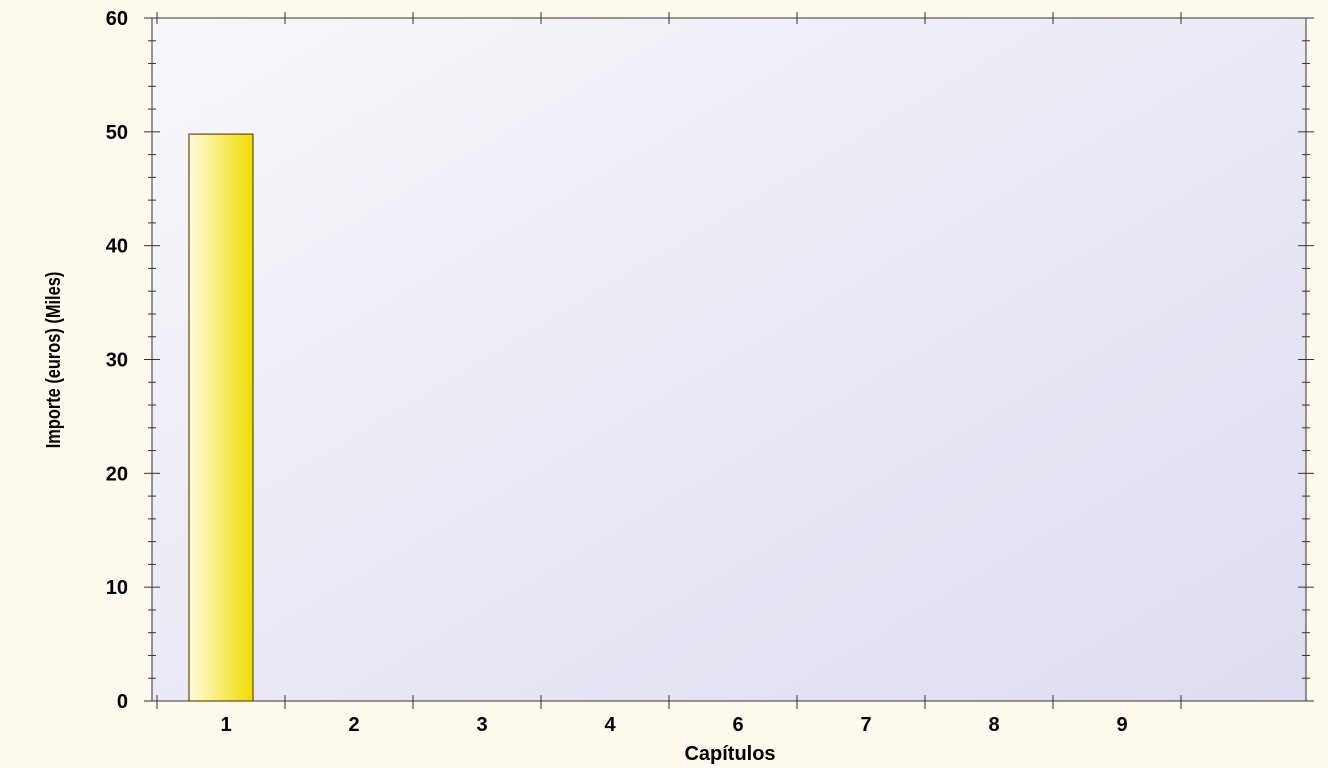 This screenshot has height=768, width=1328. What do you see at coordinates (117, 588) in the screenshot?
I see `y-tick-label: 10` at bounding box center [117, 588].